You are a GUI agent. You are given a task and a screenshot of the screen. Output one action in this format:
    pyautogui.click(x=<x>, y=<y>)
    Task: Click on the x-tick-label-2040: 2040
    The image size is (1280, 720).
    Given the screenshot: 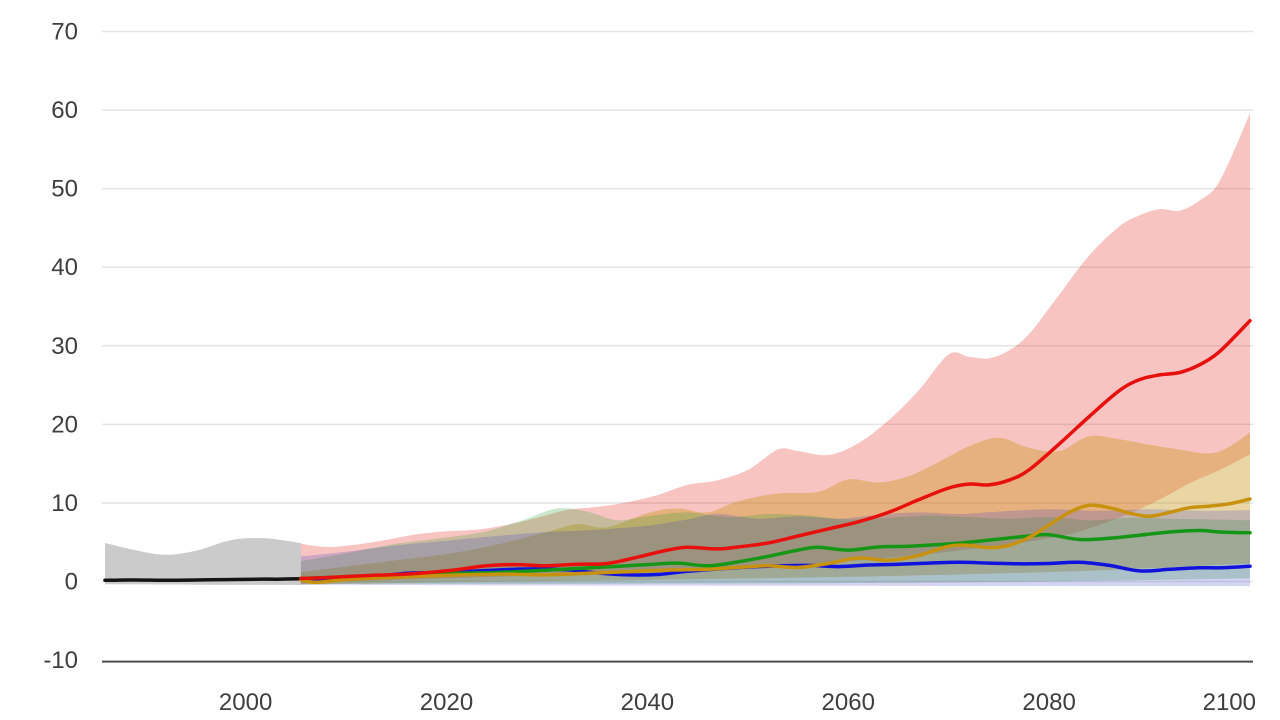 What is the action you would take?
    pyautogui.click(x=647, y=702)
    